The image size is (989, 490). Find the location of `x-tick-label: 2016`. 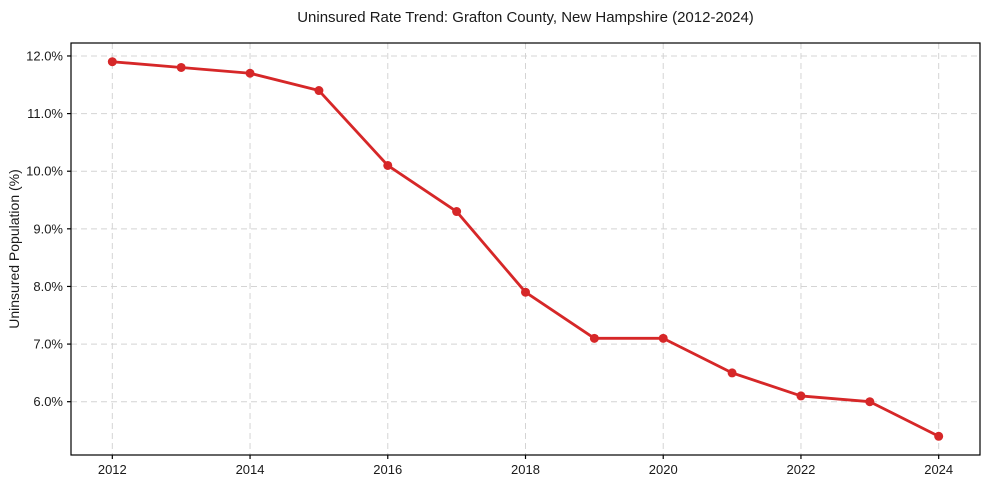

x-tick-label: 2016 is located at coordinates (387, 469).